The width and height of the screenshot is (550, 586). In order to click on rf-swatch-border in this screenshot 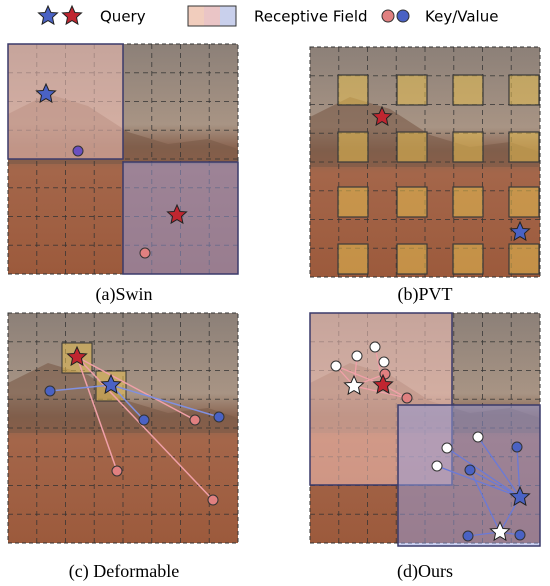, I will do `click(212, 16)`.